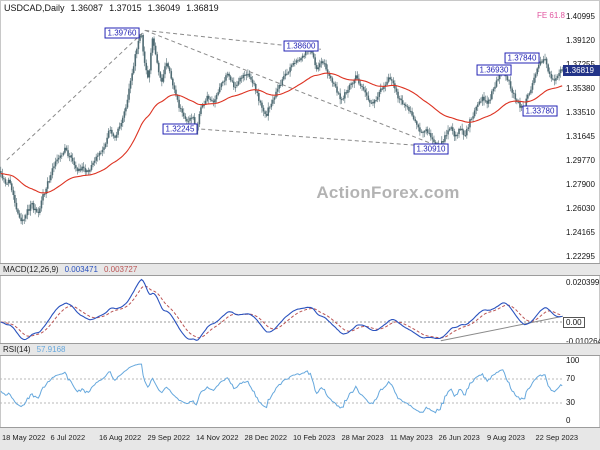  What do you see at coordinates (17, 349) in the screenshot?
I see `rsi-indicator-label: RSI(14)` at bounding box center [17, 349].